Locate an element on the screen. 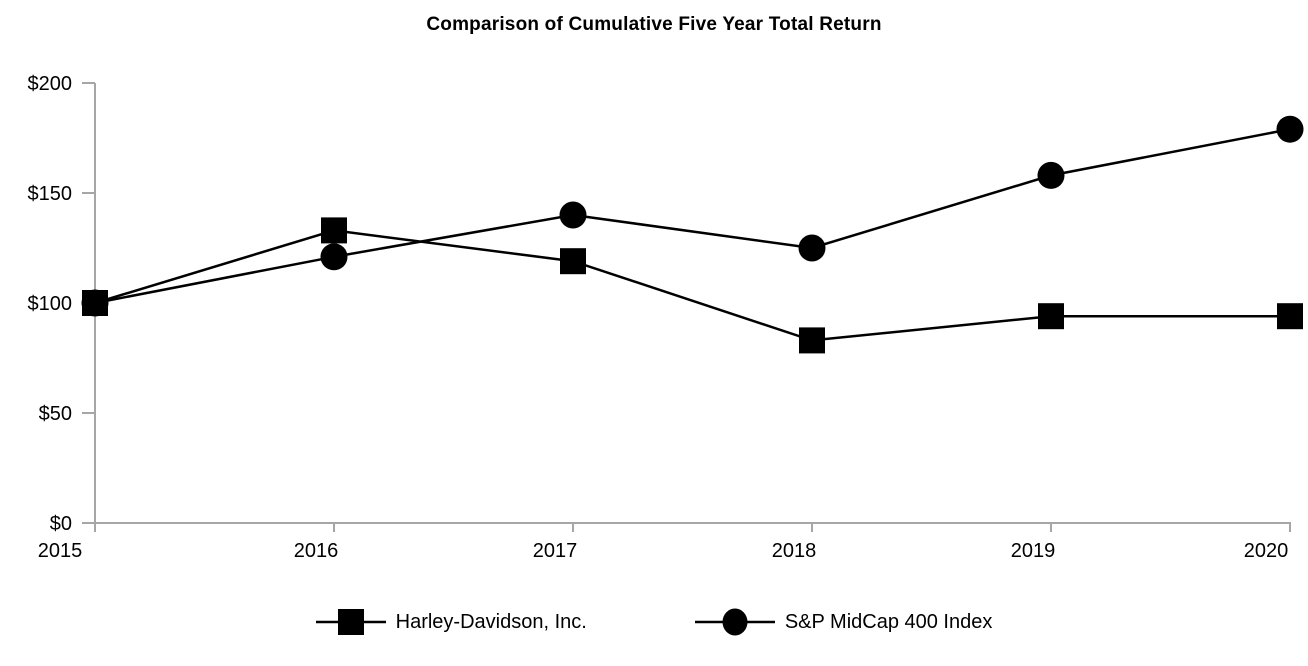 Image resolution: width=1308 pixels, height=666 pixels. y-tick-label: $100 is located at coordinates (50, 304).